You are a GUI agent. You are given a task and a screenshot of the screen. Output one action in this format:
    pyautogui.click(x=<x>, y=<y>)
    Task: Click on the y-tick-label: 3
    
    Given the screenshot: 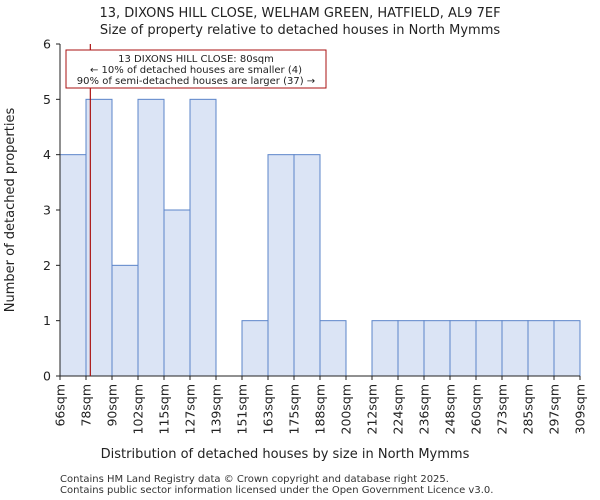 What is the action you would take?
    pyautogui.click(x=47, y=210)
    